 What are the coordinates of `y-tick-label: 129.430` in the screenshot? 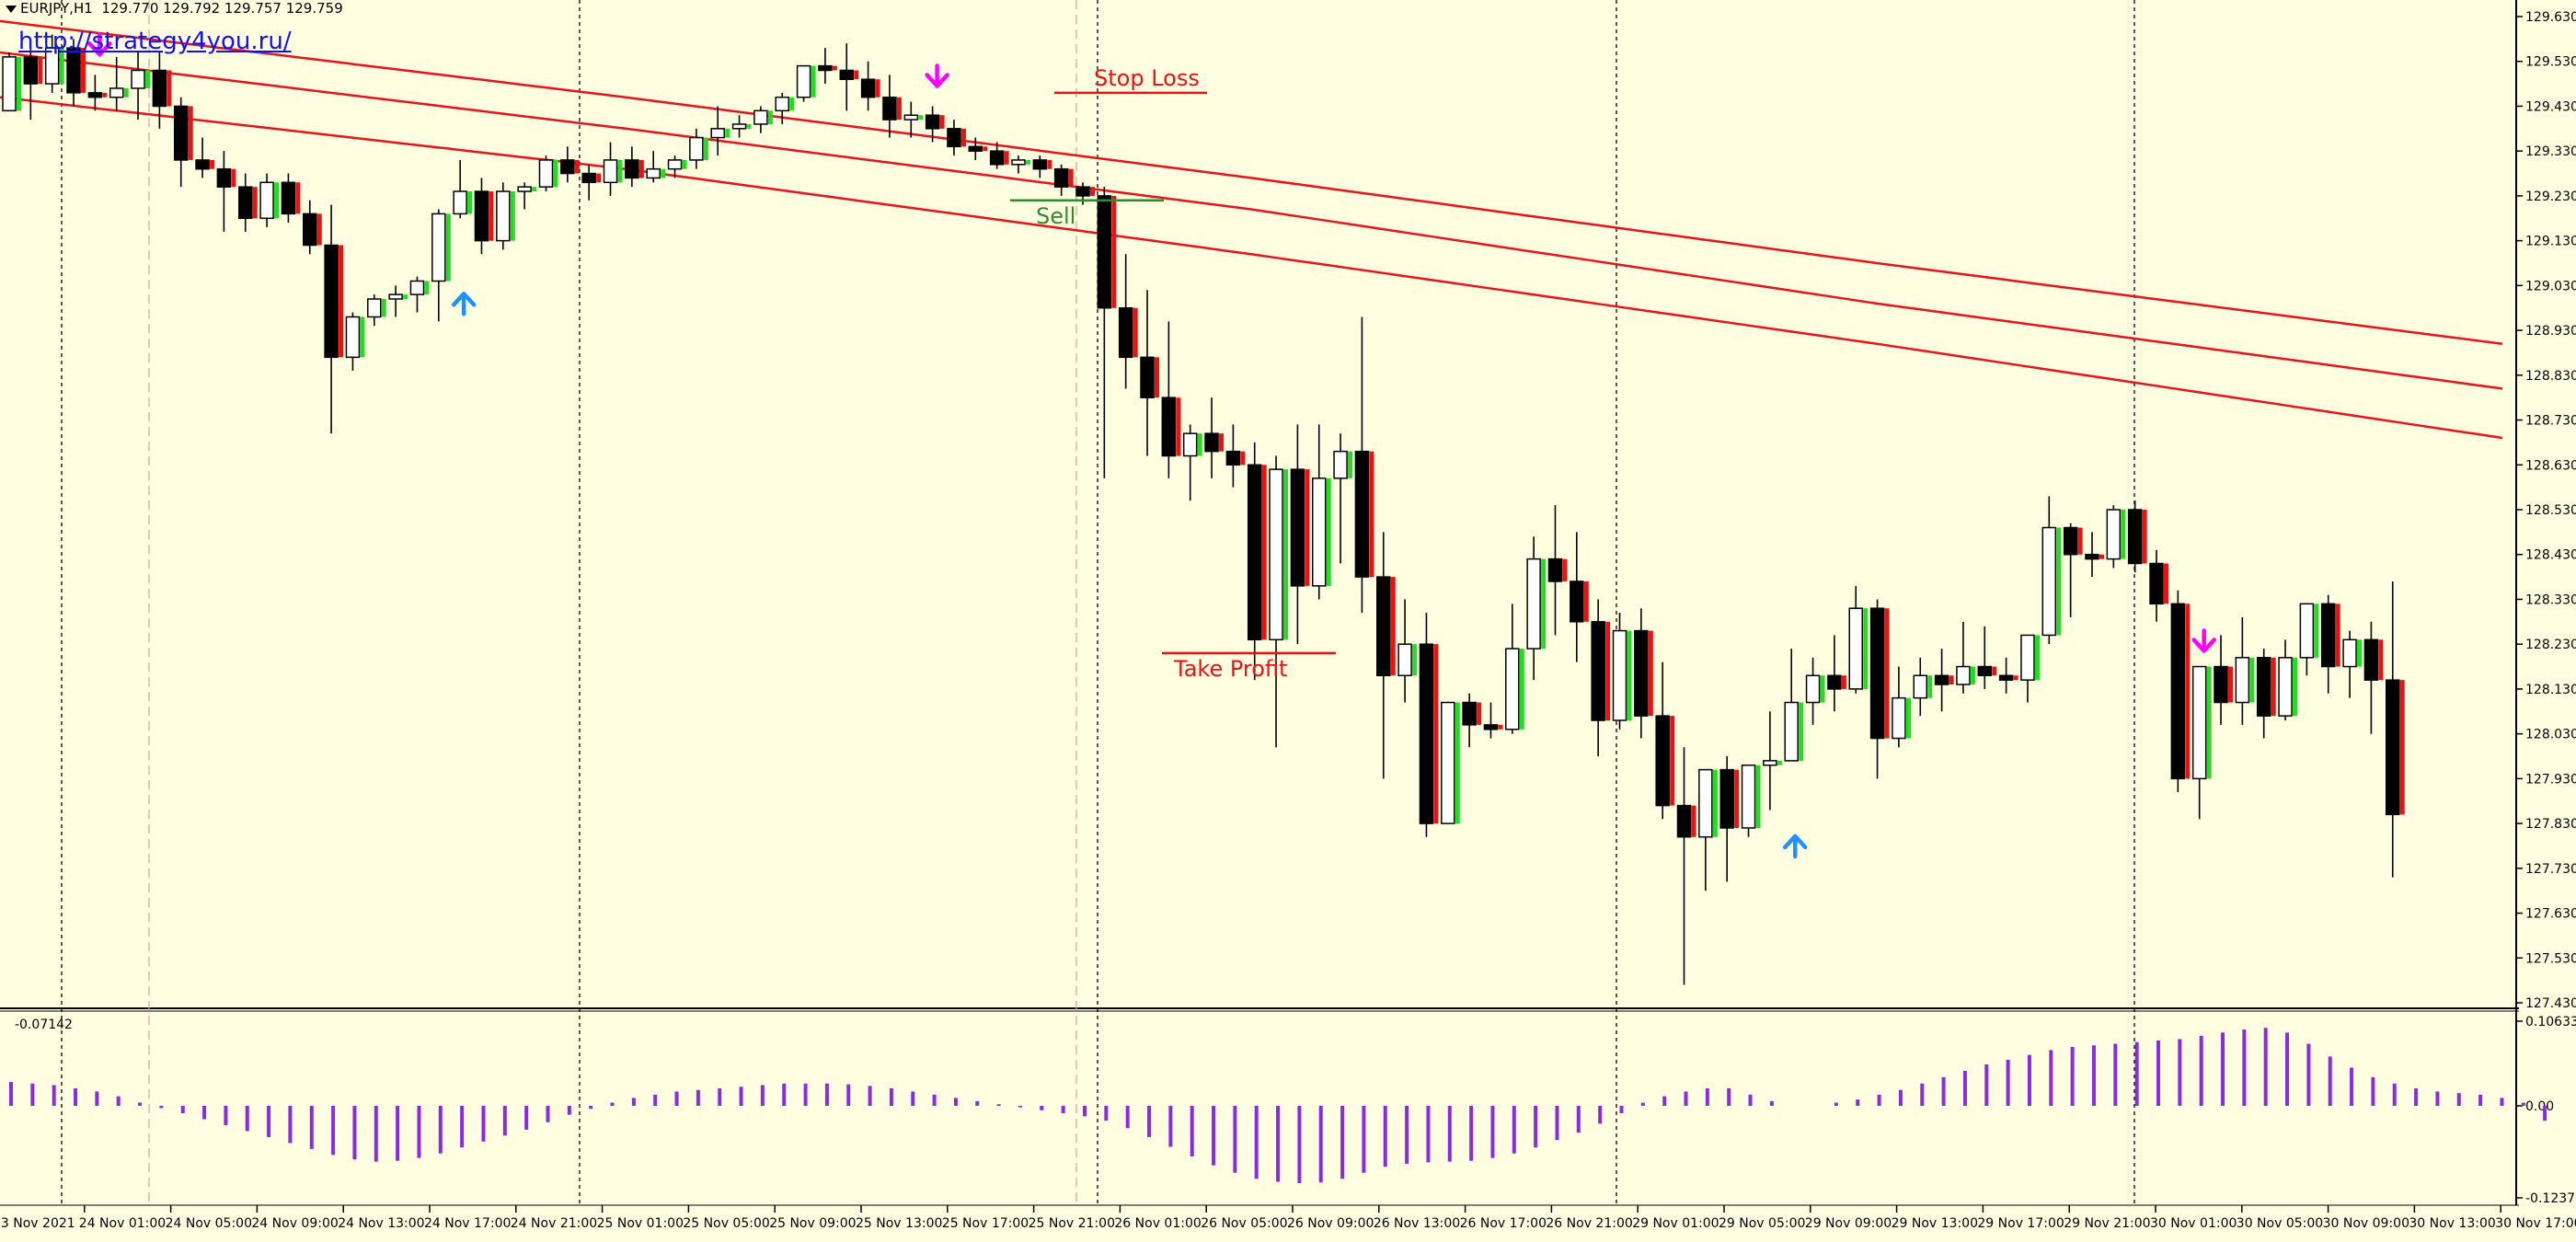 It's located at (2550, 106).